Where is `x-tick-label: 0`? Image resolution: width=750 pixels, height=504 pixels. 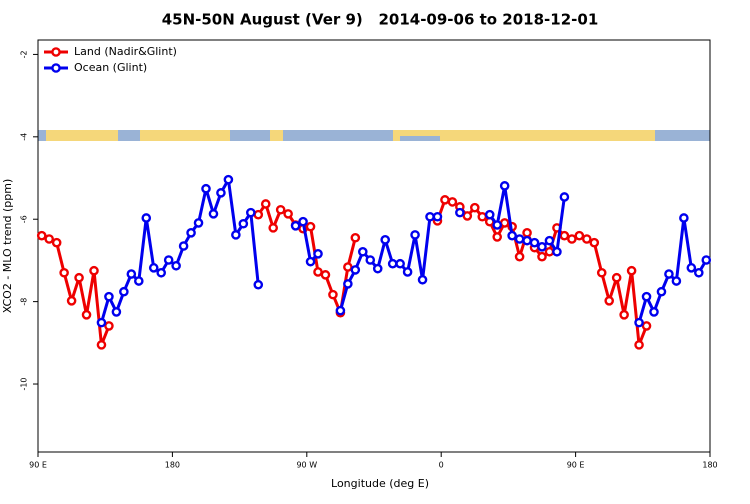
x-tick-label: 0 is located at coordinates (441, 465).